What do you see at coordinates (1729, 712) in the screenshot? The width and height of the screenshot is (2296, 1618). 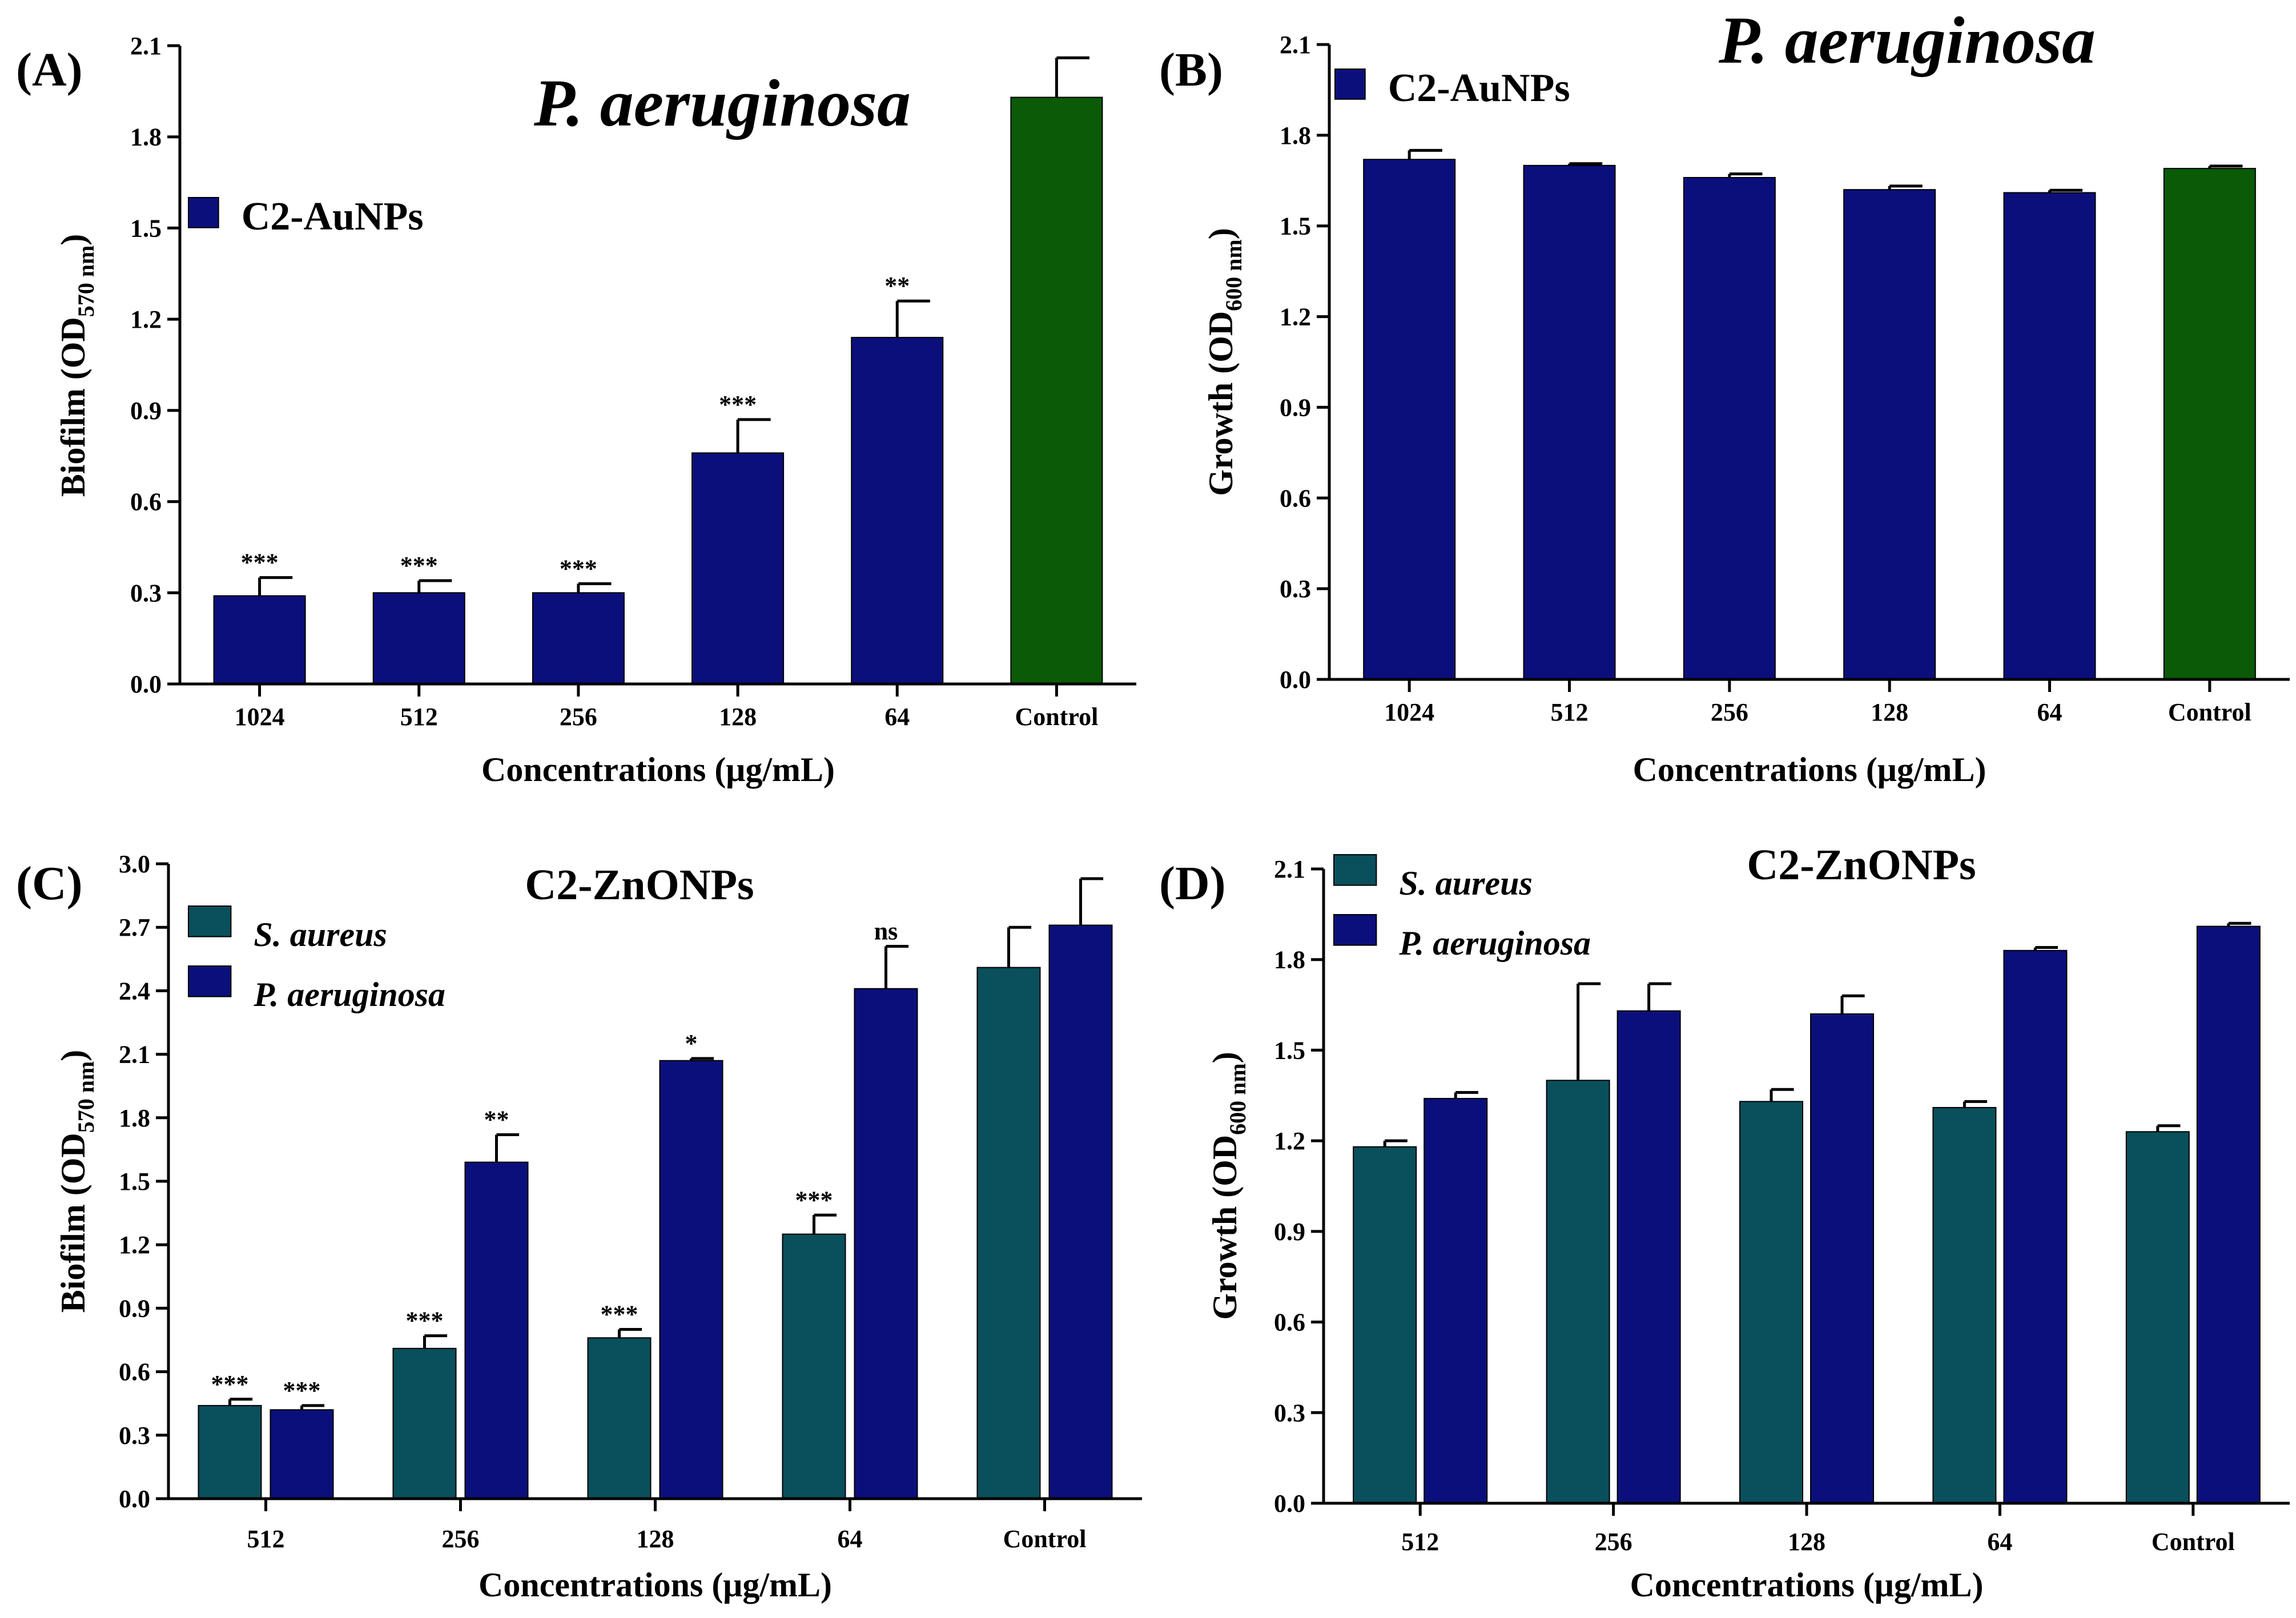 I see `x-tick-label: 256` at bounding box center [1729, 712].